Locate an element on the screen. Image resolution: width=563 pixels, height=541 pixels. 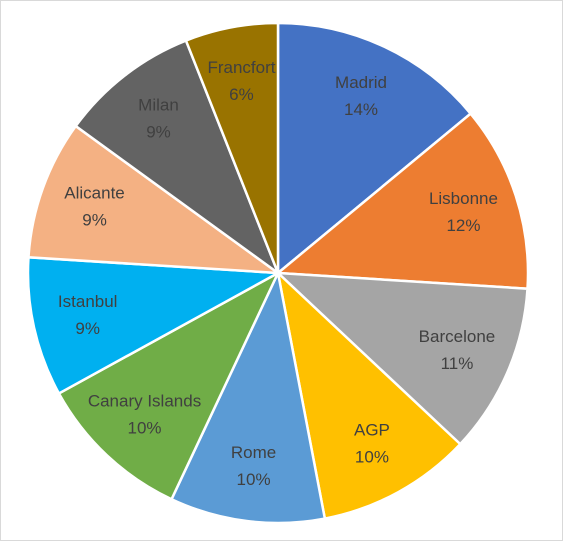
slice-label: Istanbul is located at coordinates (88, 301).